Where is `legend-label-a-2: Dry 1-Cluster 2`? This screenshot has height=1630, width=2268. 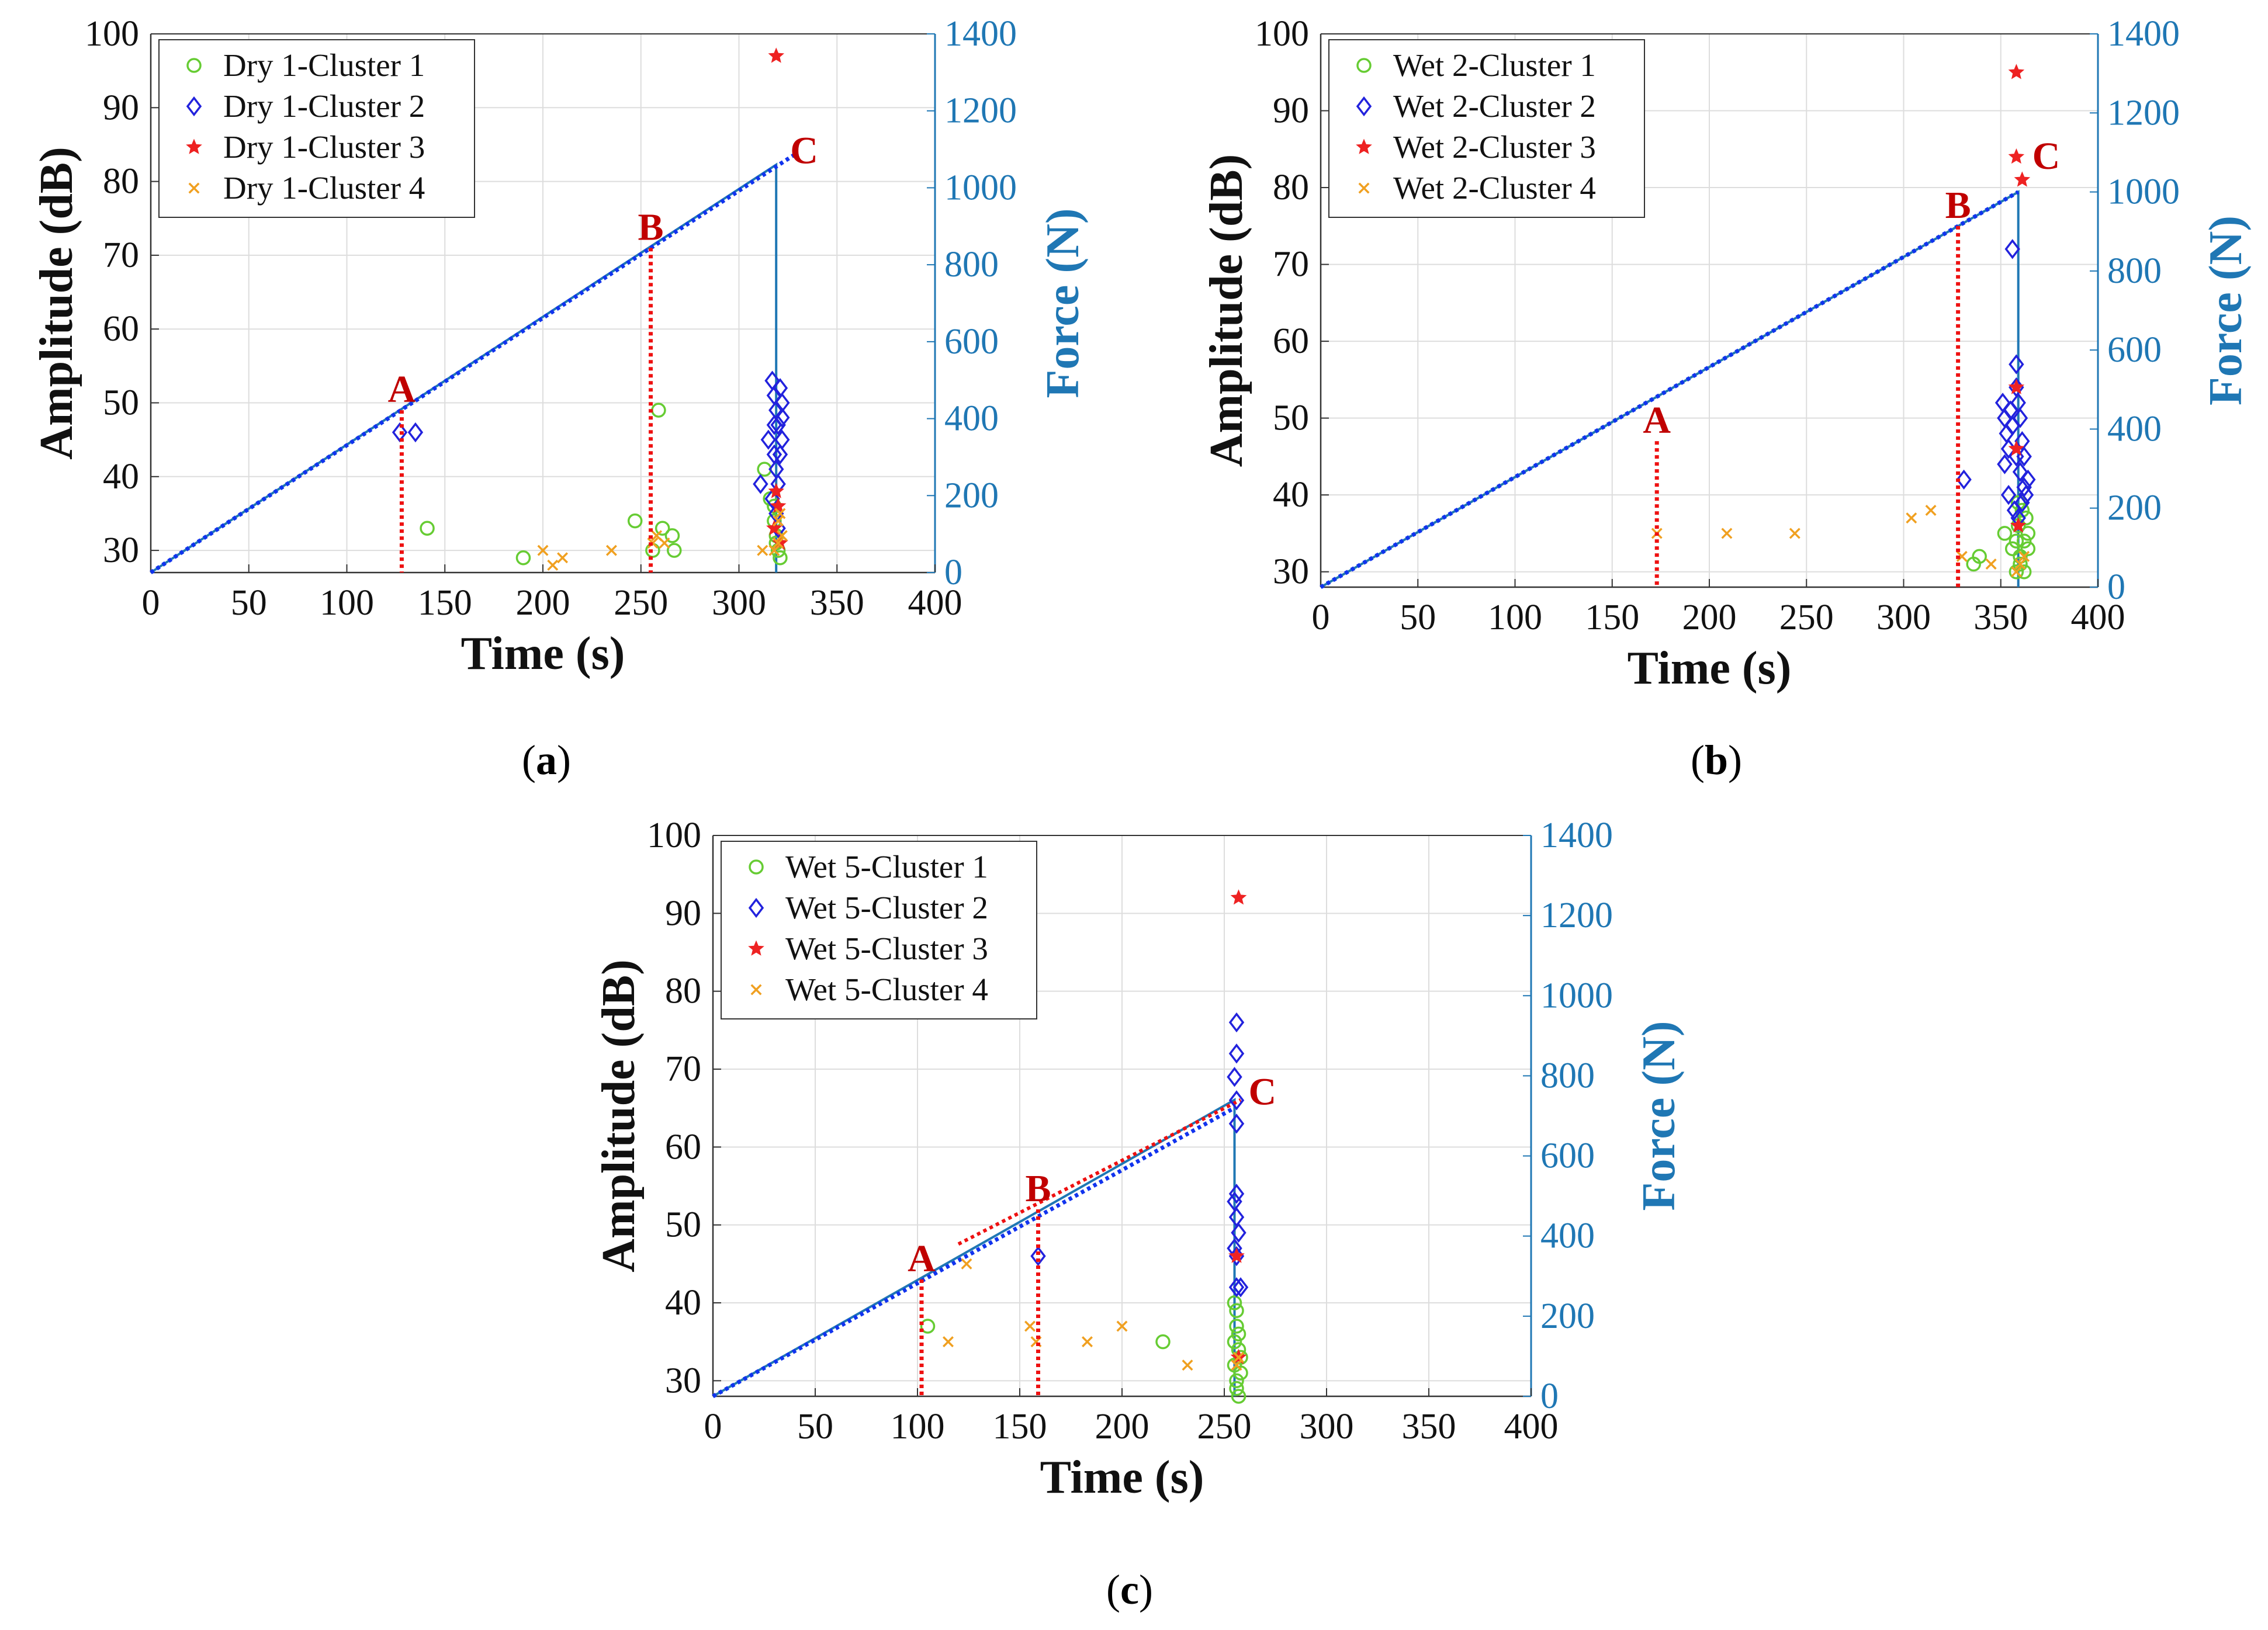
legend-label-a-2: Dry 1-Cluster 2 is located at coordinates (324, 106).